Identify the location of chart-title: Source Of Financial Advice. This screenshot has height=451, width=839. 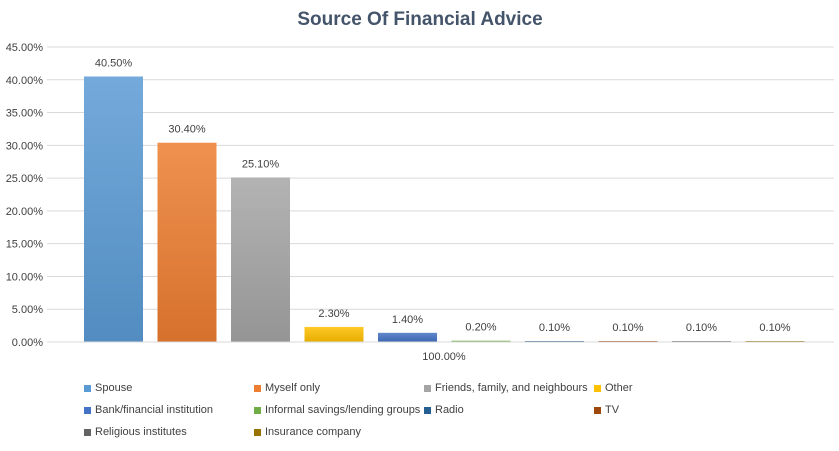
(419, 19).